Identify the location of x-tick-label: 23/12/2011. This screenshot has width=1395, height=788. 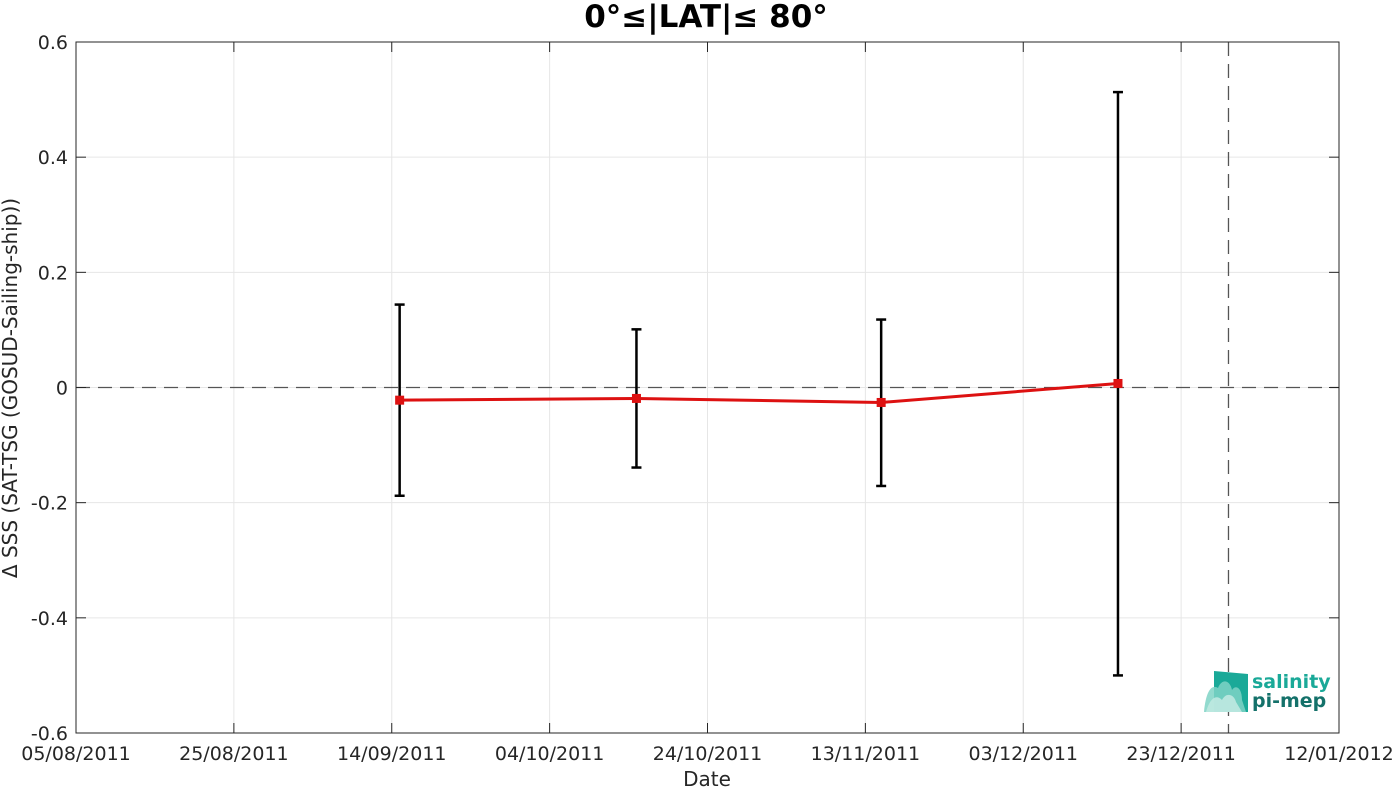
(1181, 754).